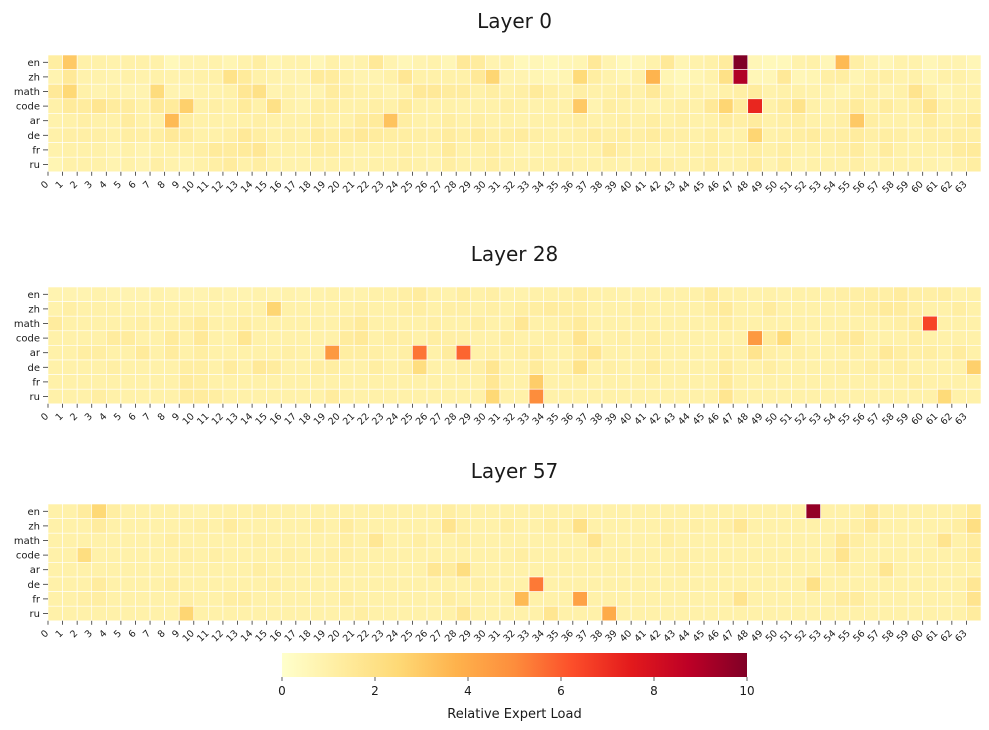  What do you see at coordinates (514, 714) in the screenshot?
I see `colorbar-label: Relative Expert Load` at bounding box center [514, 714].